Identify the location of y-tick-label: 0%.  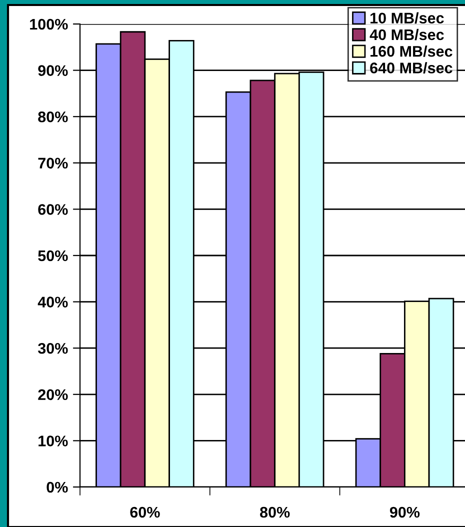
(57, 487).